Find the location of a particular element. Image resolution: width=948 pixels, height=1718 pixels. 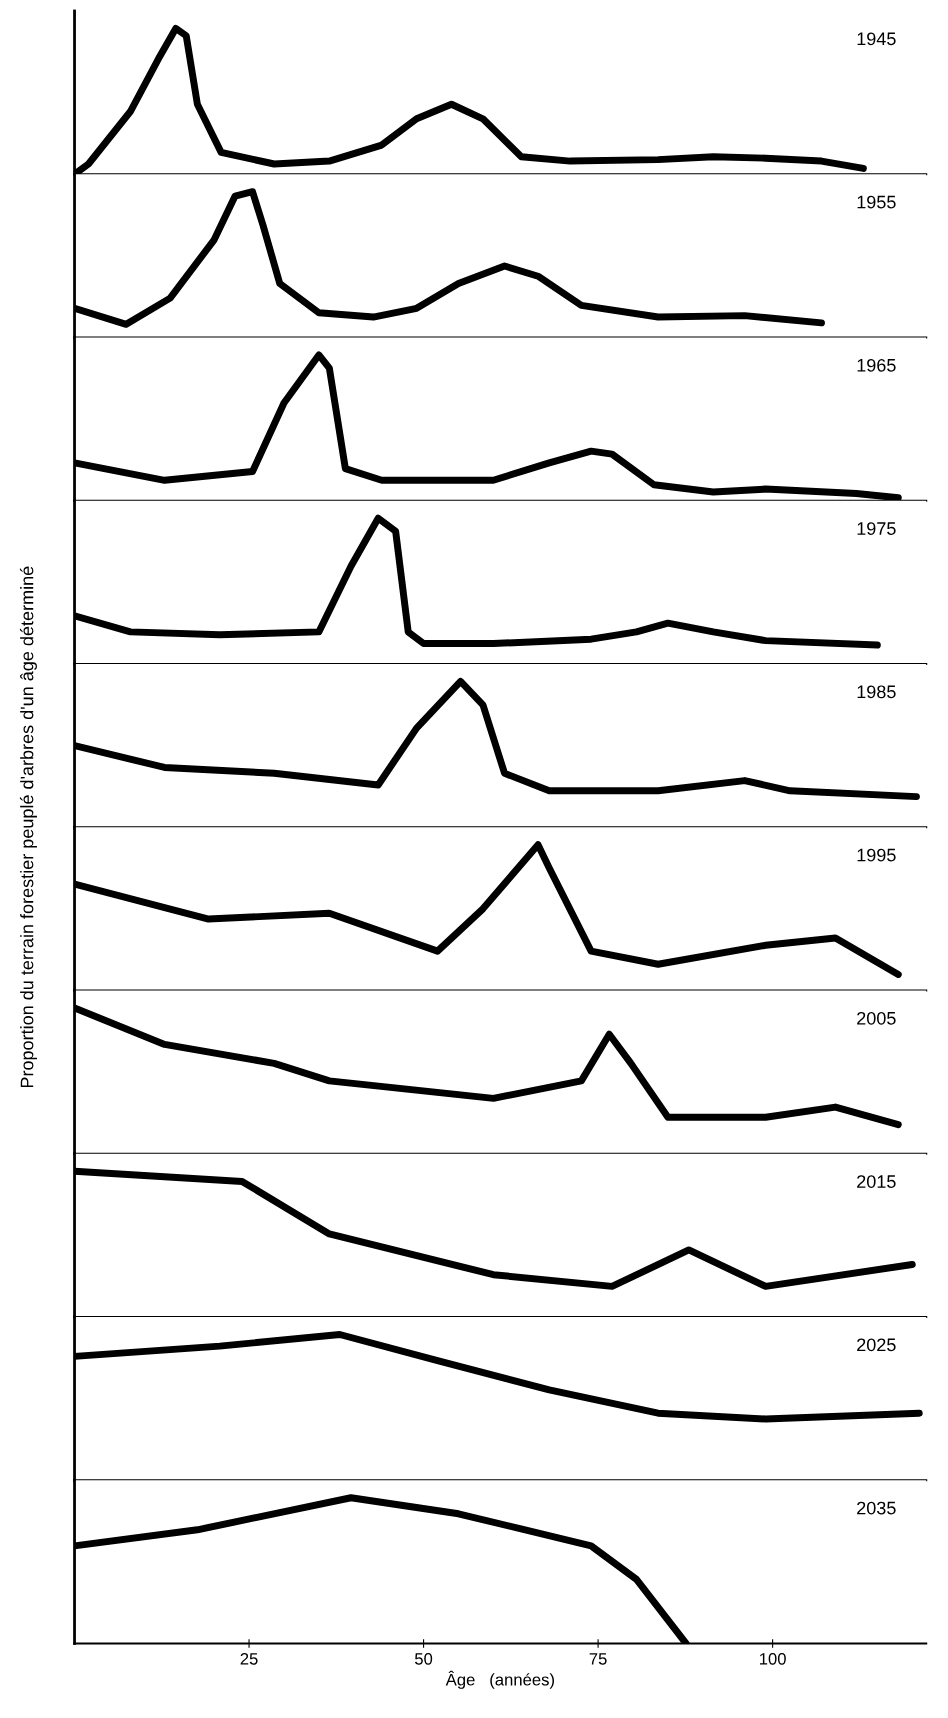

x-axis-title: Âge (années) is located at coordinates (499, 1679).